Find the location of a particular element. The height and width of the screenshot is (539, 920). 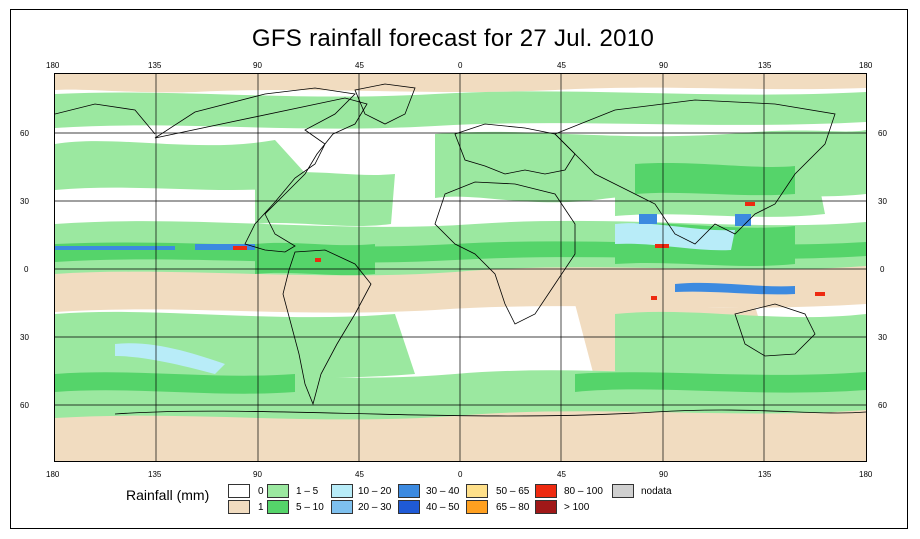

lat-tick-right: 0 is located at coordinates (882, 269).